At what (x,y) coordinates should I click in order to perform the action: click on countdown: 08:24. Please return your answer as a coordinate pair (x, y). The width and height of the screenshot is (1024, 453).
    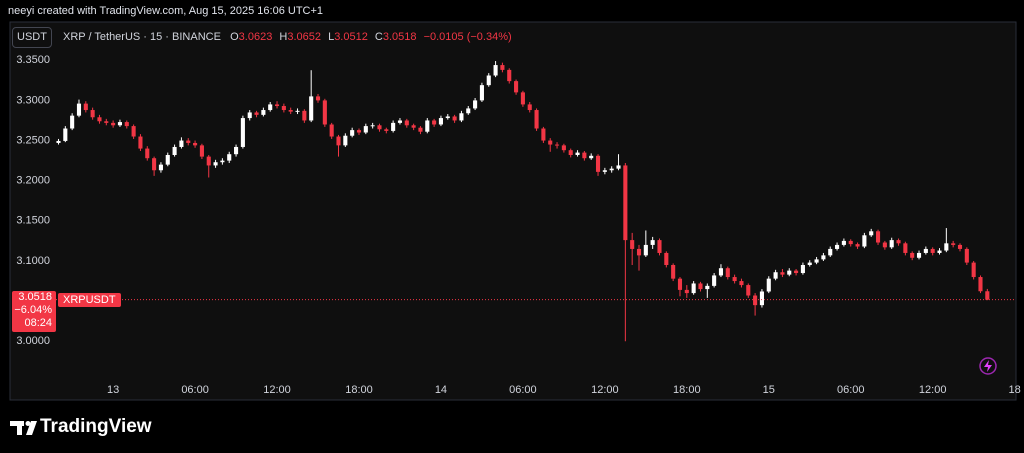
    Looking at the image, I should click on (38, 323).